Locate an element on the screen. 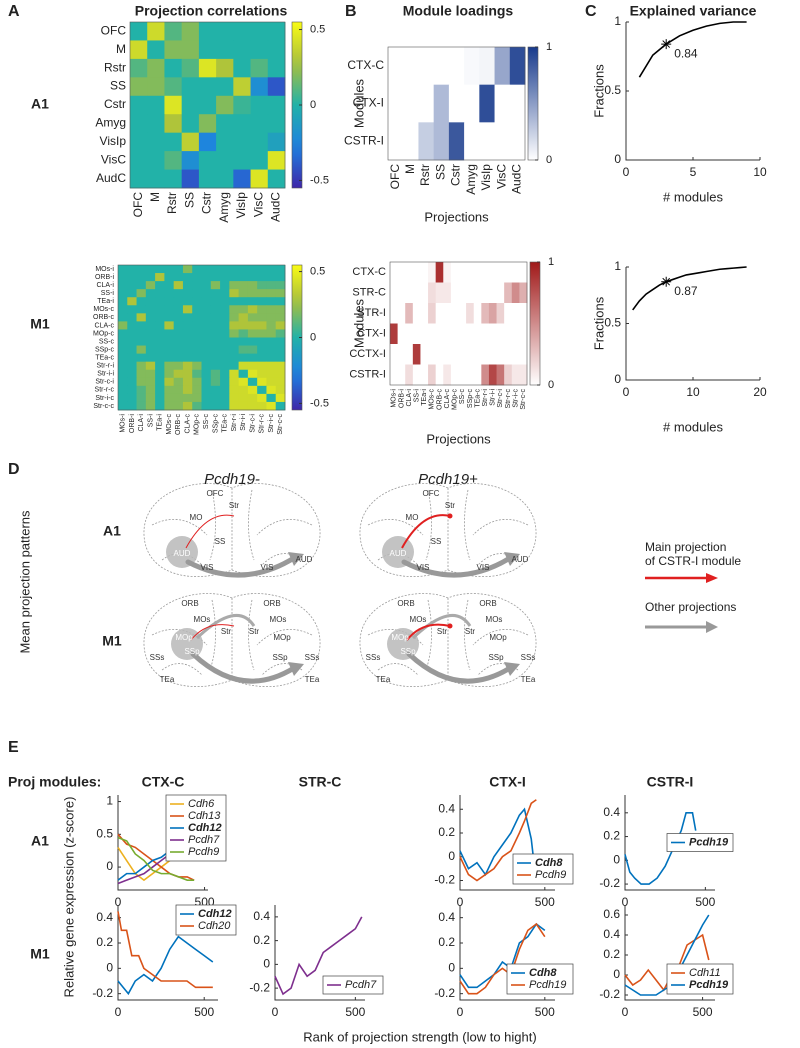 Image resolution: width=800 pixels, height=1048 pixels. y-axis-label: Fractions is located at coordinates (598, 323).